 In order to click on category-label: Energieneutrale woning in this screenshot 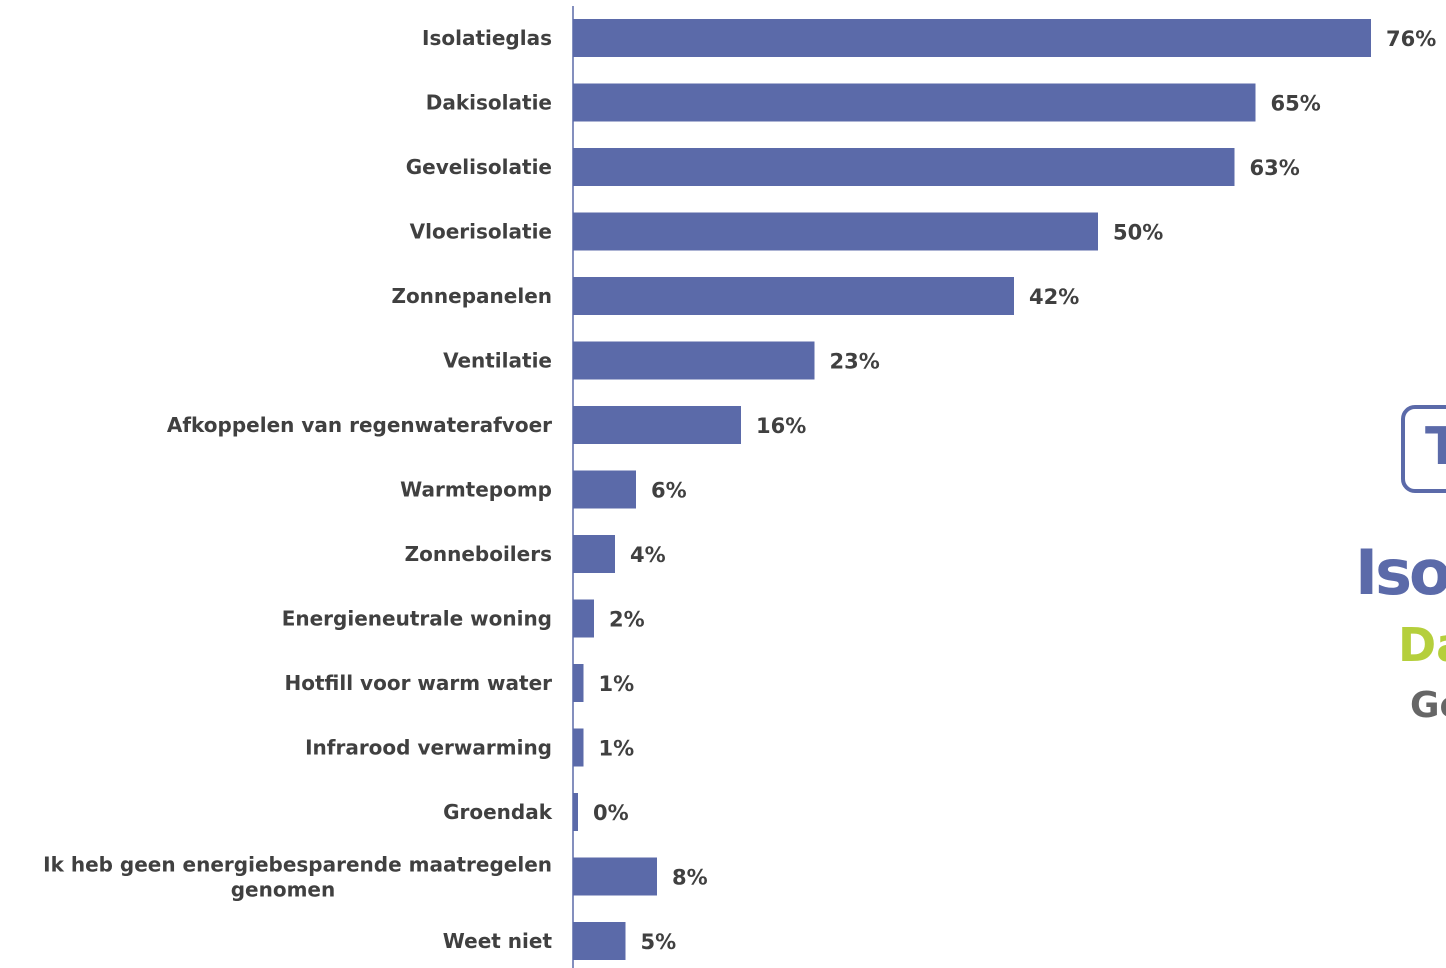, I will do `click(417, 619)`.